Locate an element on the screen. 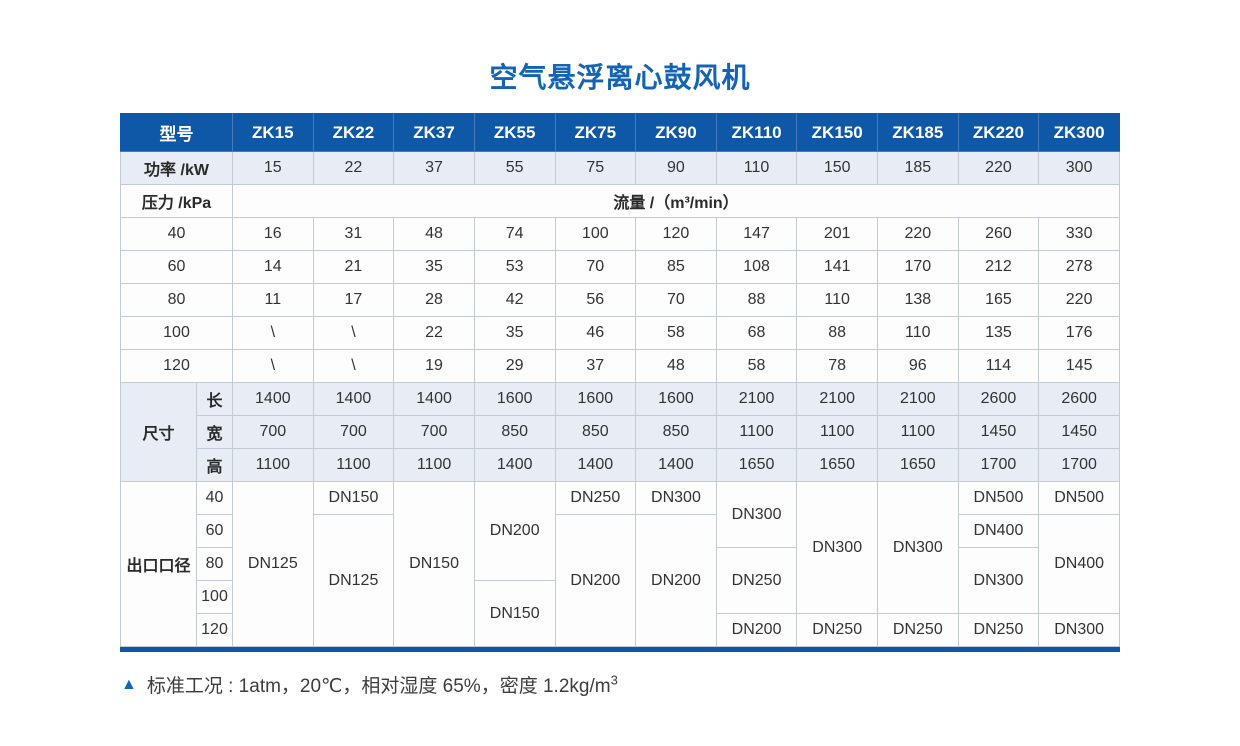 Image resolution: width=1240 pixels, height=746 pixels. table-cell: 75 is located at coordinates (595, 168).